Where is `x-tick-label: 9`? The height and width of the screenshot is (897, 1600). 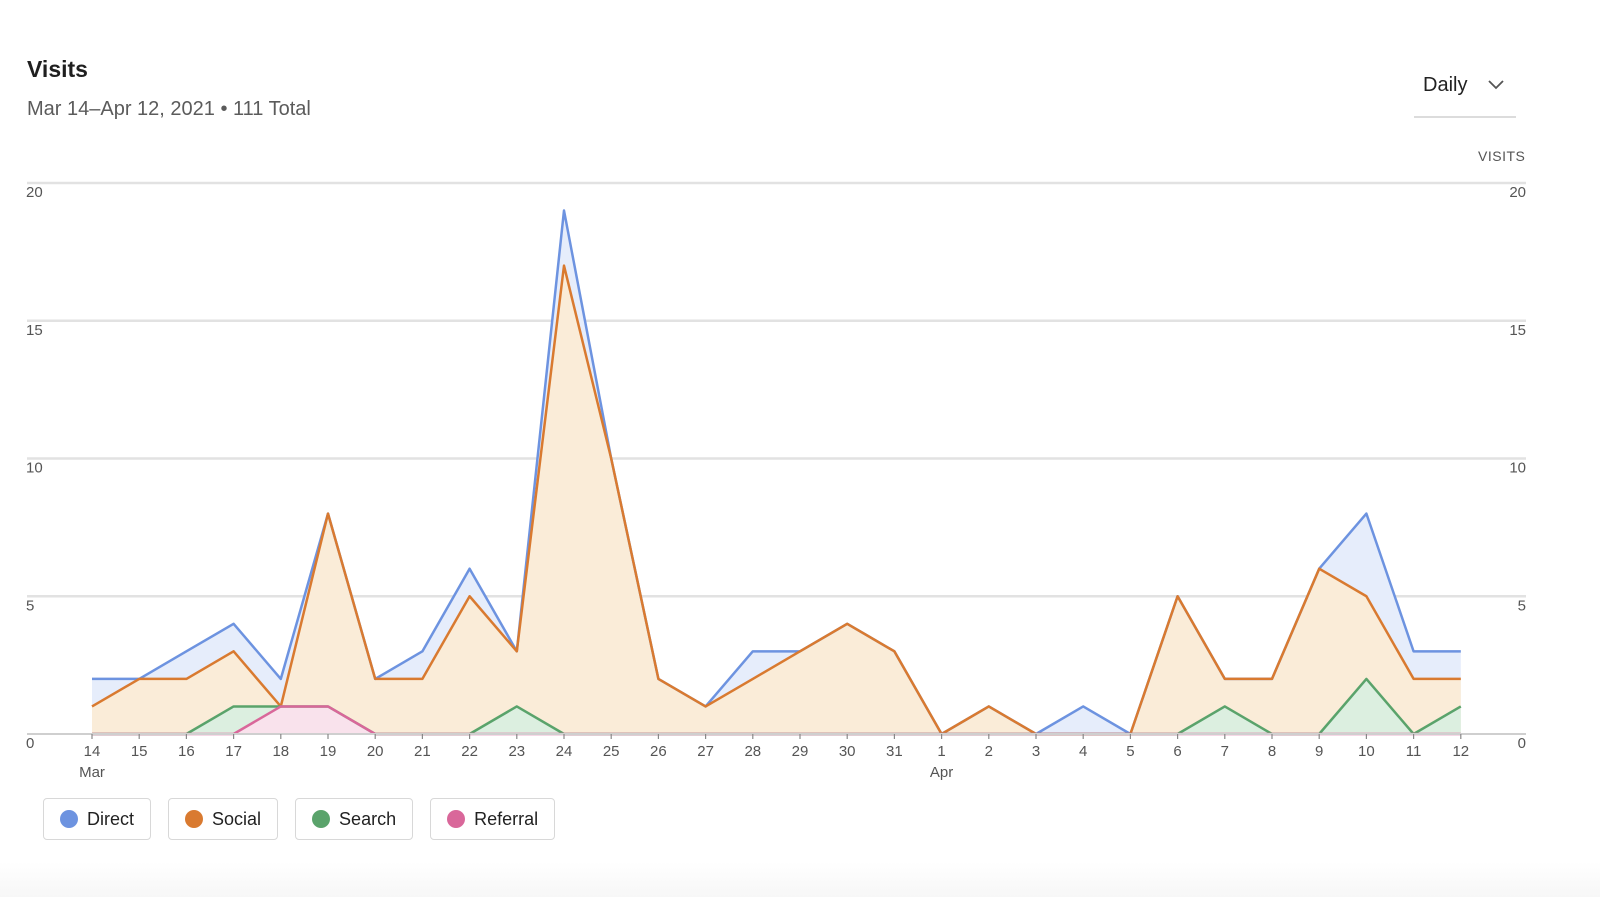
x-tick-label: 9 is located at coordinates (1319, 751).